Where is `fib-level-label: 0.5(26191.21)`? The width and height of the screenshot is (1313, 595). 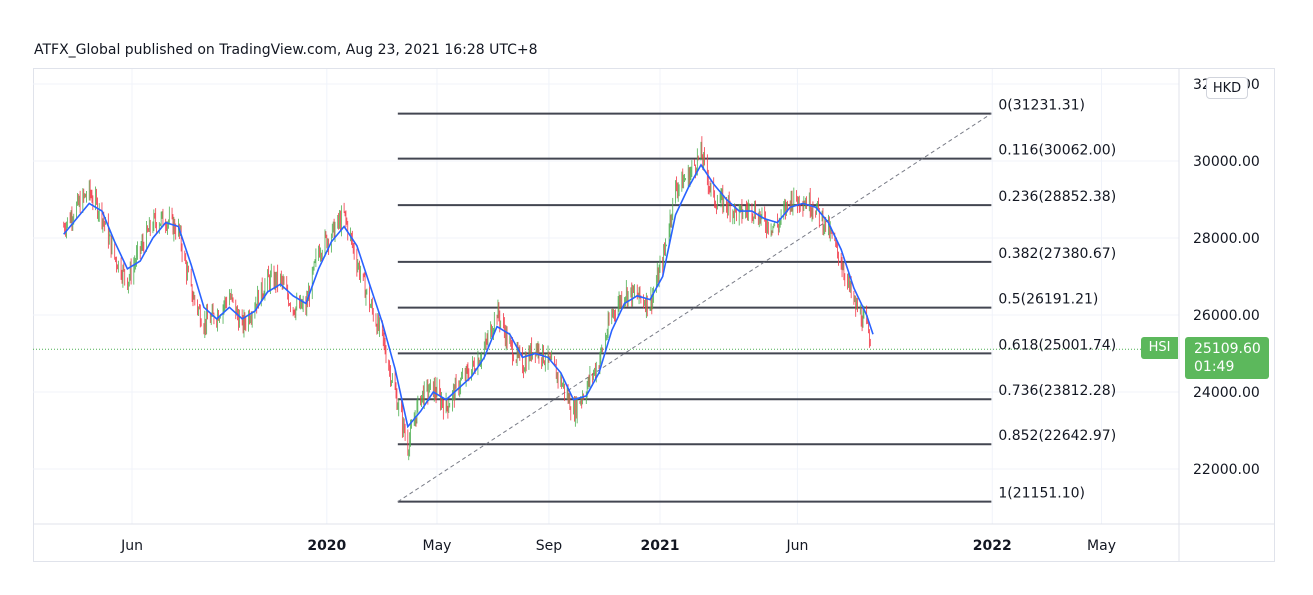
fib-level-label: 0.5(26191.21) is located at coordinates (1048, 300).